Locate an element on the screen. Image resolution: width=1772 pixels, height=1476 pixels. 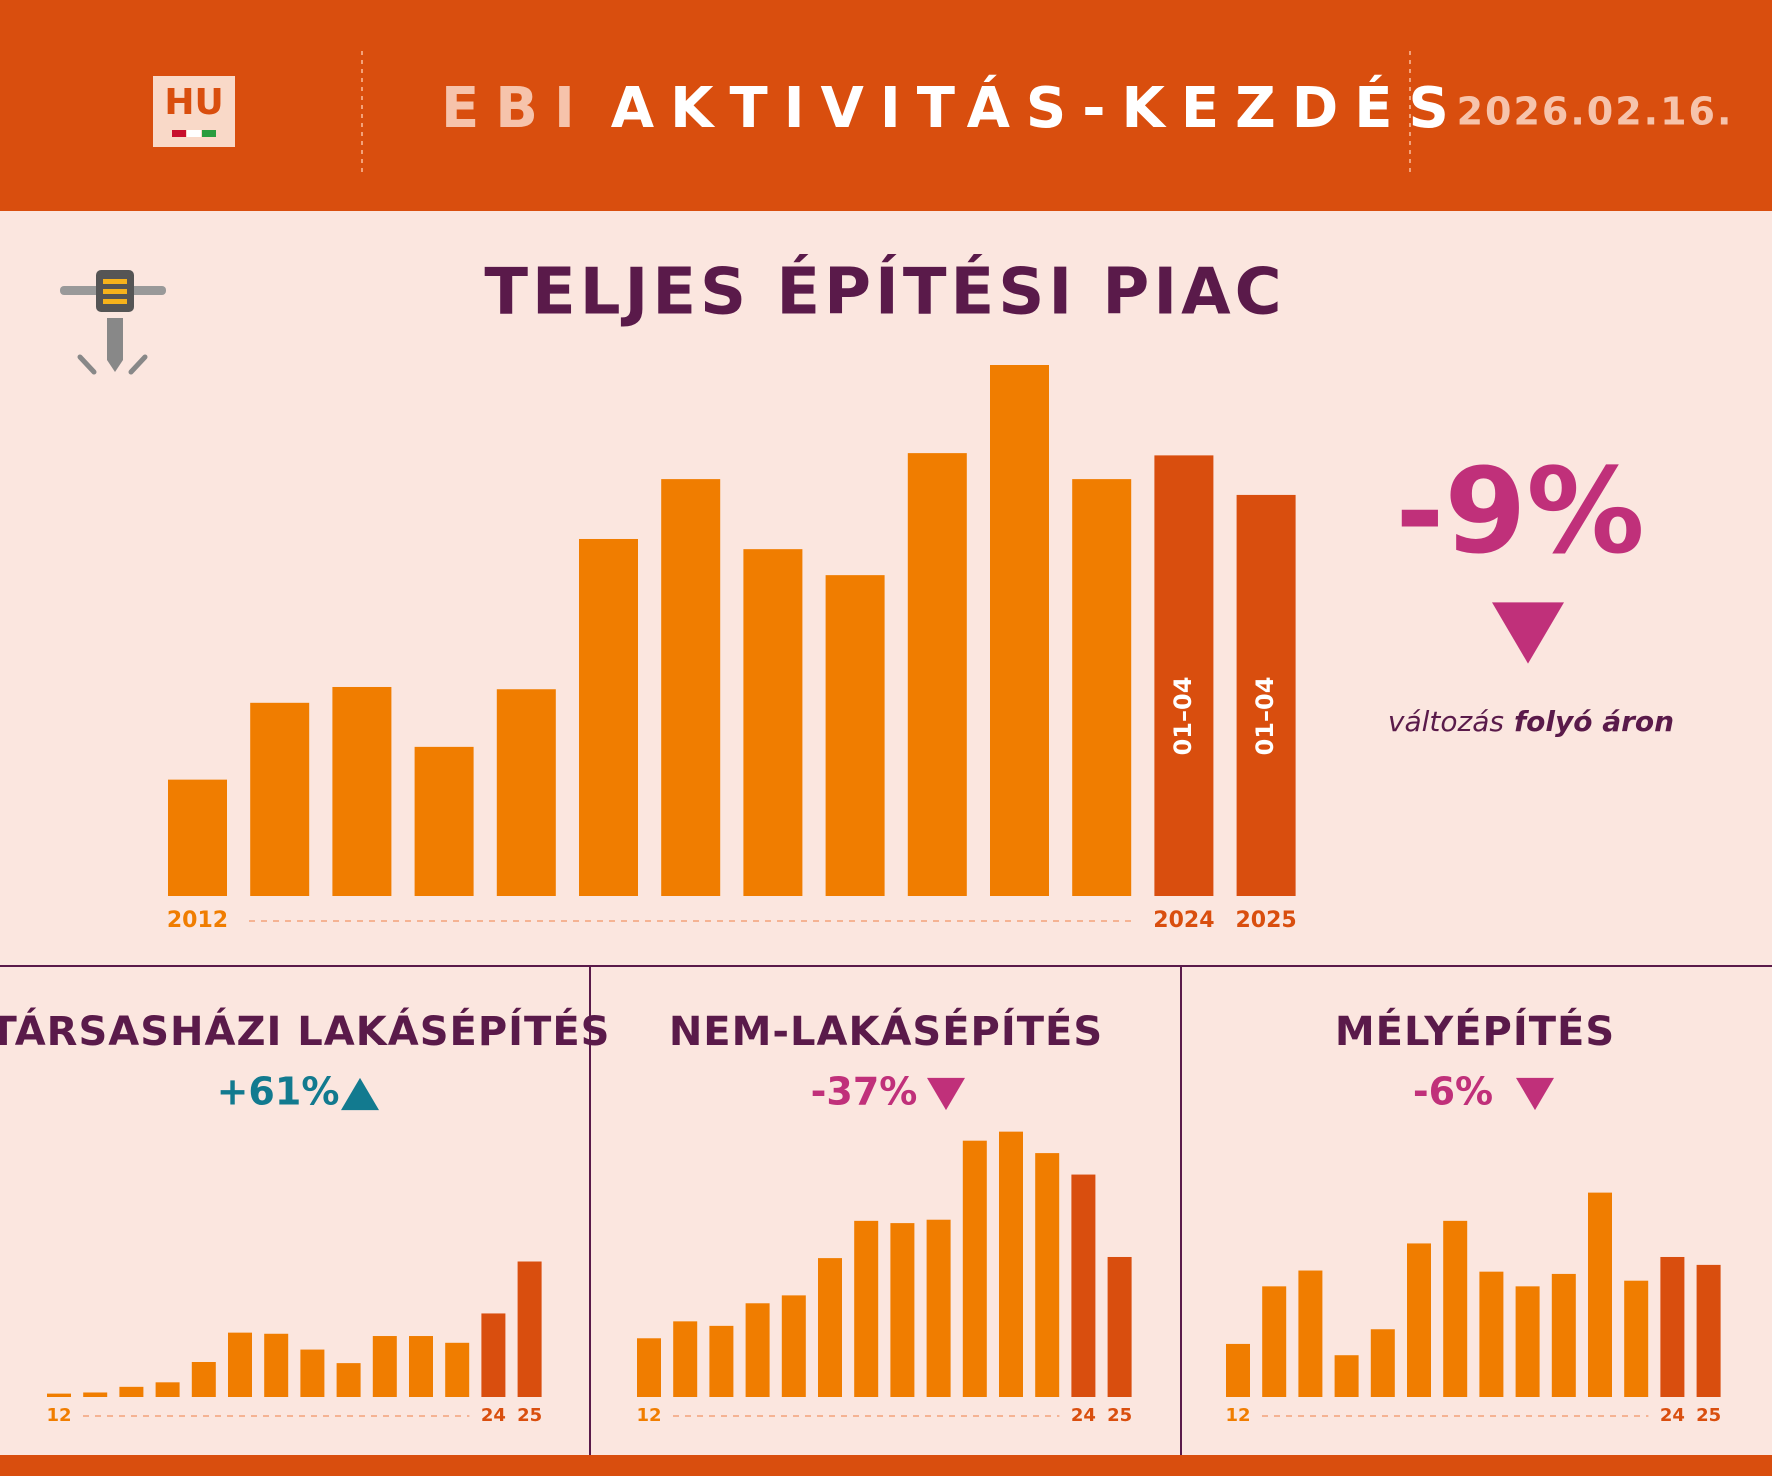
flag-green is located at coordinates (209, 133).